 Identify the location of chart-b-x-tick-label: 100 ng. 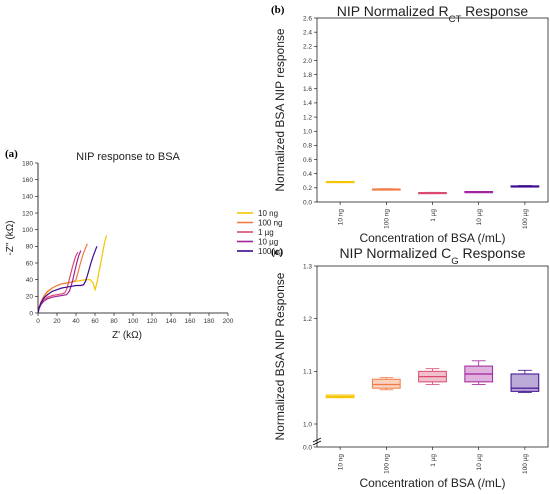
(387, 219).